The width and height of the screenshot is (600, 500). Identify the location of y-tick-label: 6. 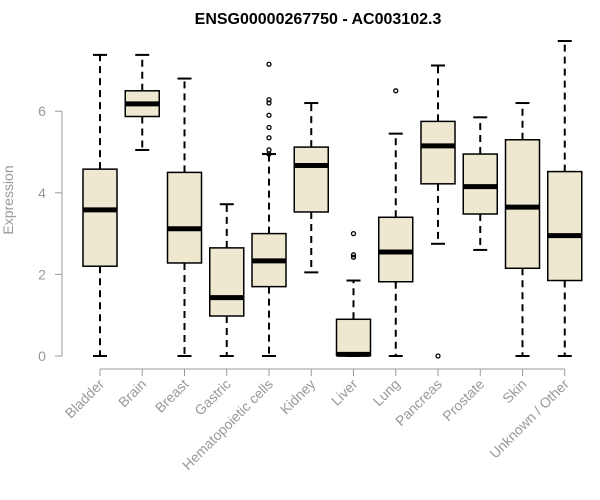
(42, 111).